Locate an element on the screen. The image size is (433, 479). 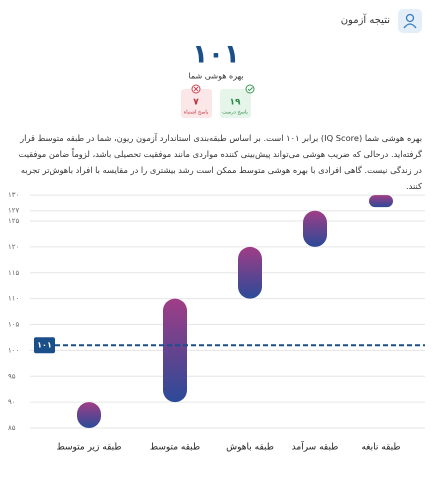
y-tick-label: ۱۳۰ is located at coordinates (13, 195).